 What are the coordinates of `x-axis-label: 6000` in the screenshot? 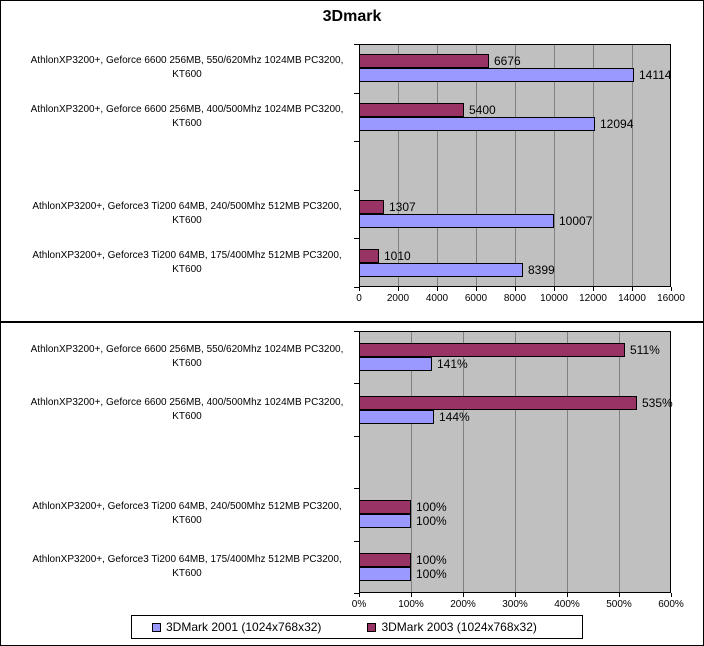 It's located at (476, 298).